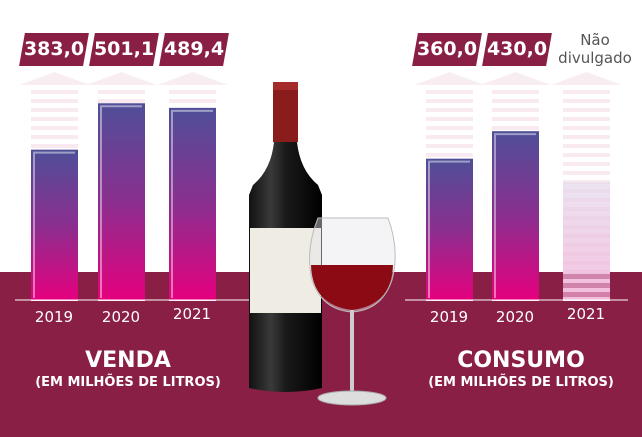 The image size is (642, 437). I want to click on value-label-venda-2019: 383,0, so click(54, 49).